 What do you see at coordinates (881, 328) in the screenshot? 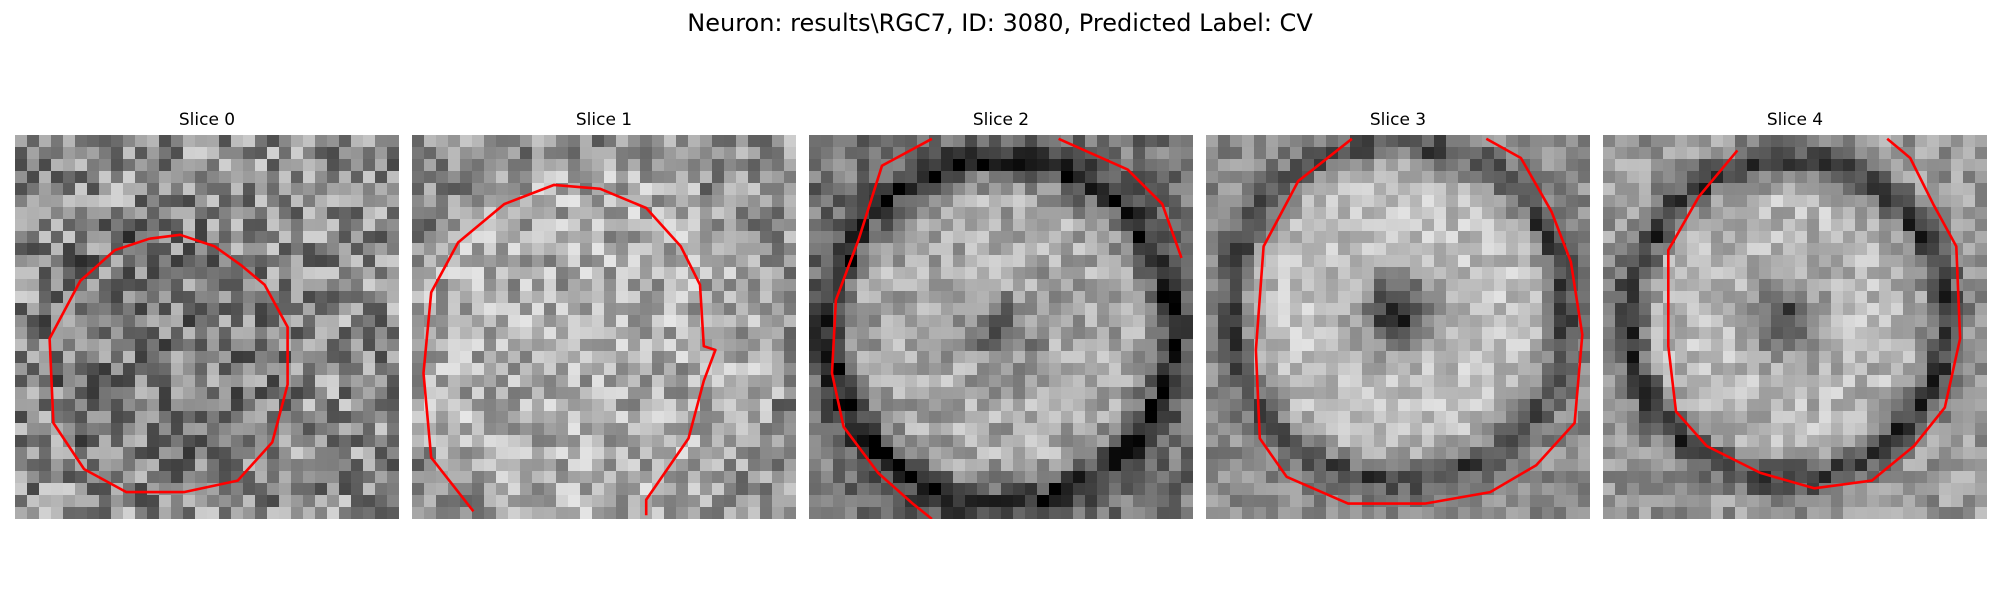
I see `contour-2b` at bounding box center [881, 328].